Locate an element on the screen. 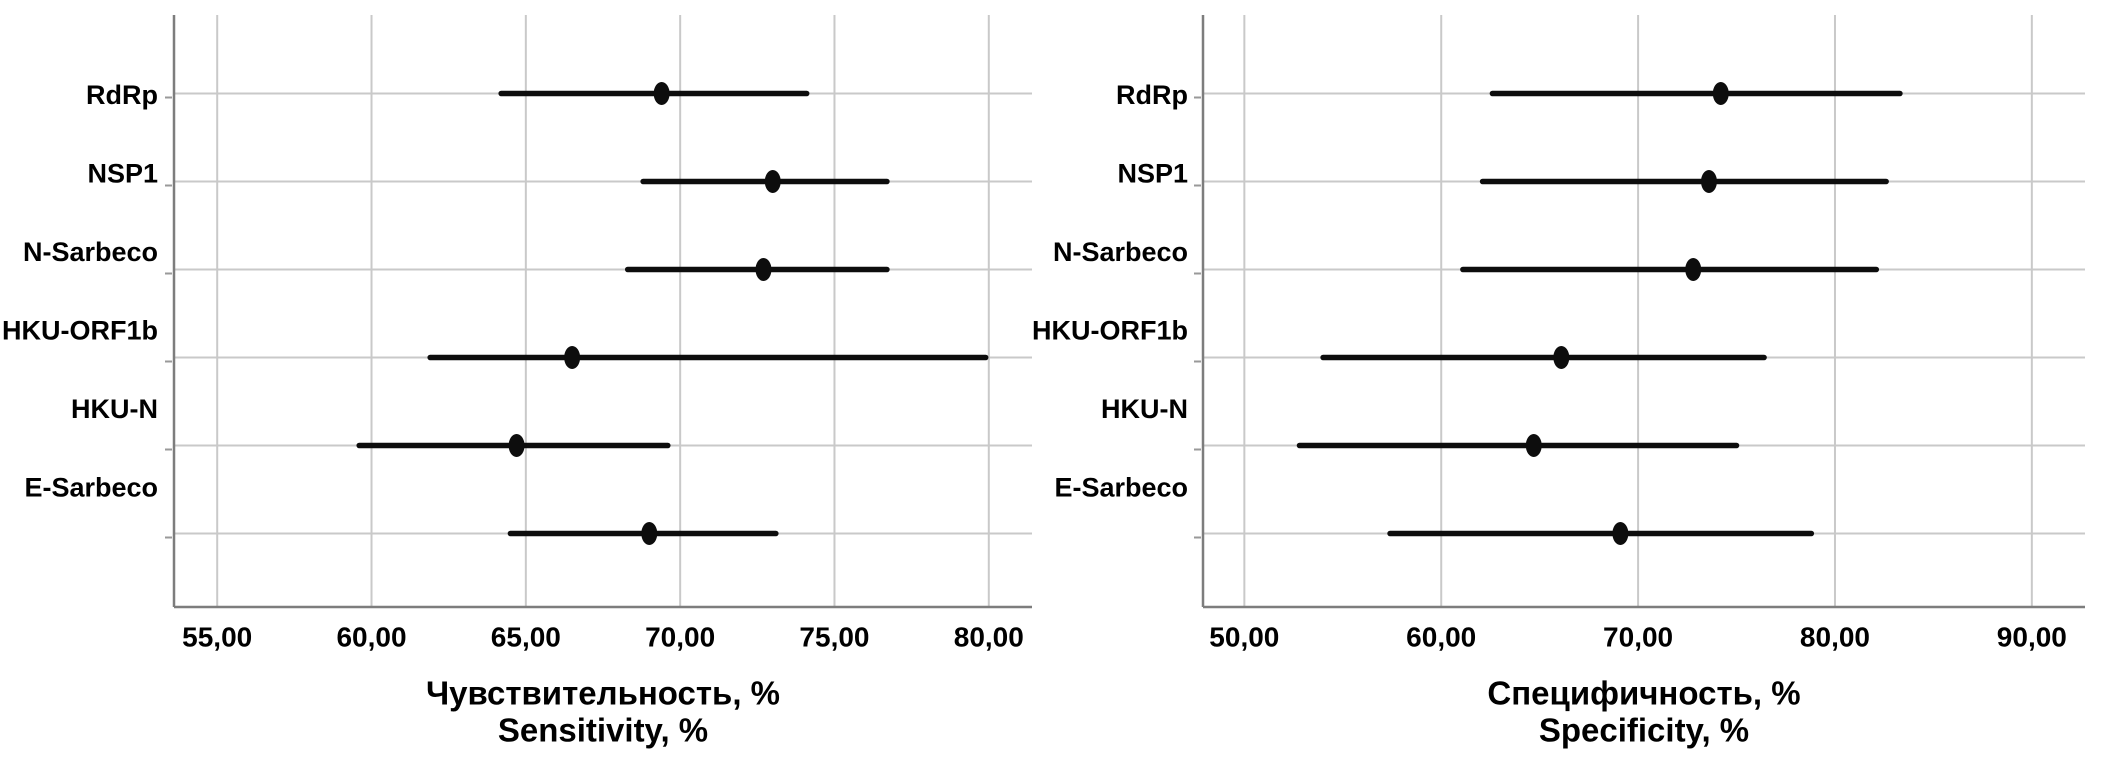  x-axis-title-ru: Чувствительность, % is located at coordinates (603, 693).